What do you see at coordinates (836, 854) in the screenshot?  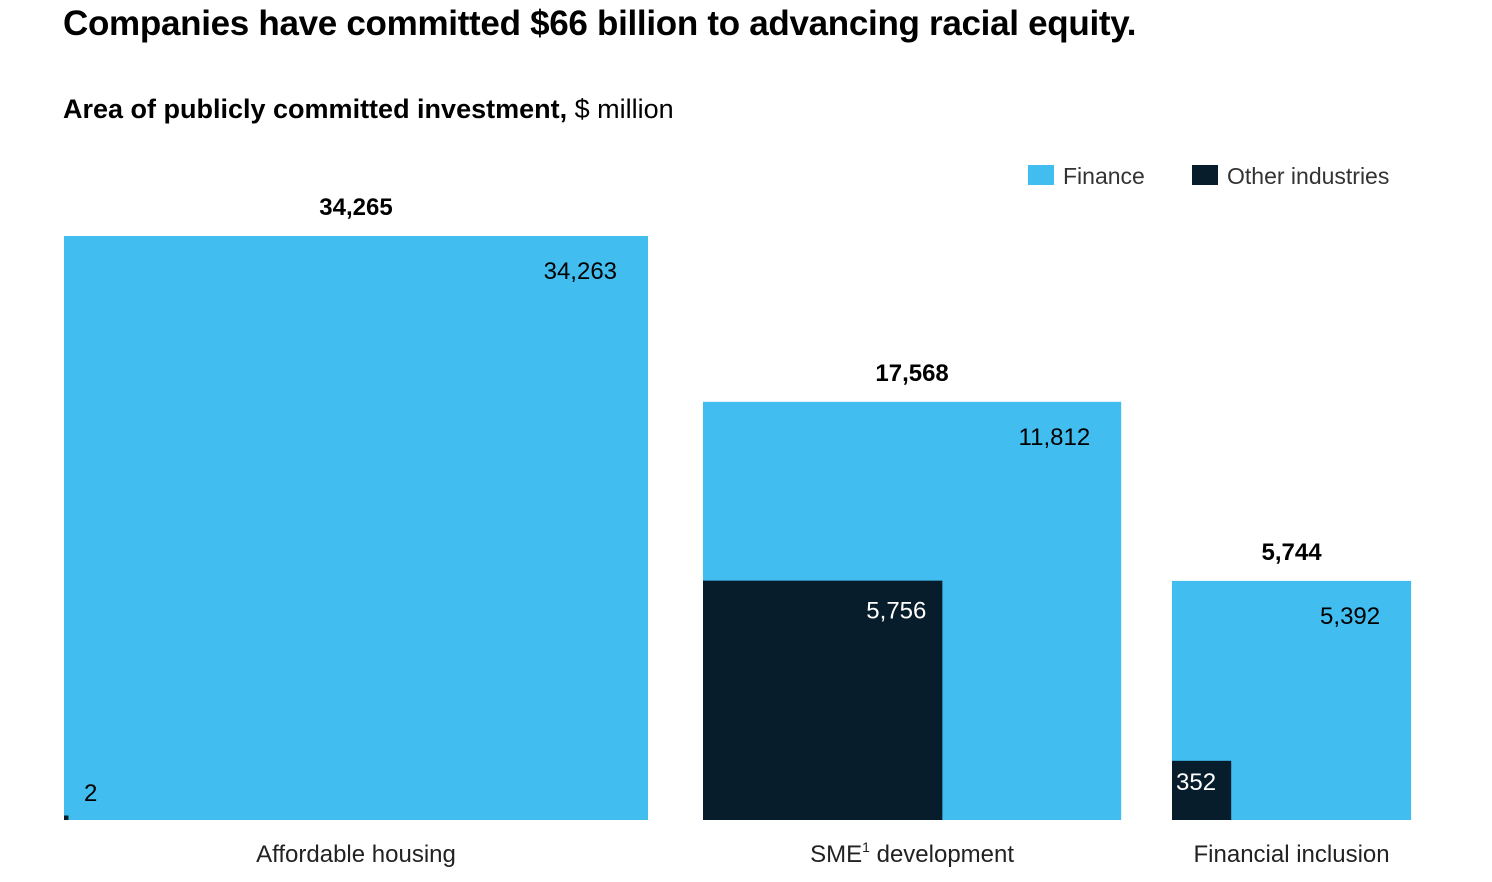 I see `category-label-text: SME` at bounding box center [836, 854].